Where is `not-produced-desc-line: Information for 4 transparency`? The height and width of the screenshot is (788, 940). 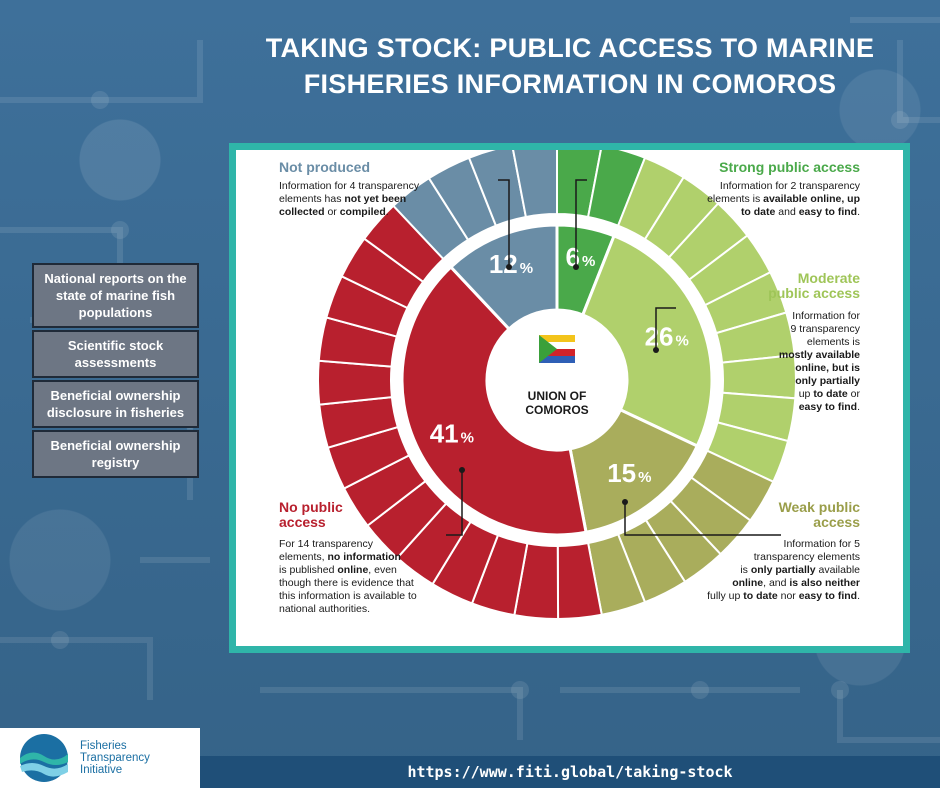
not-produced-desc-line: Information for 4 transparency is located at coordinates (349, 186).